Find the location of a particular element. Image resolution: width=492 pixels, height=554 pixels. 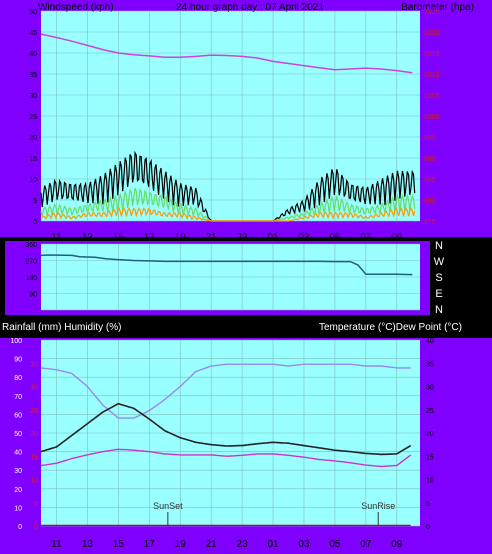

direction-tick-label: 270 is located at coordinates (31, 262).